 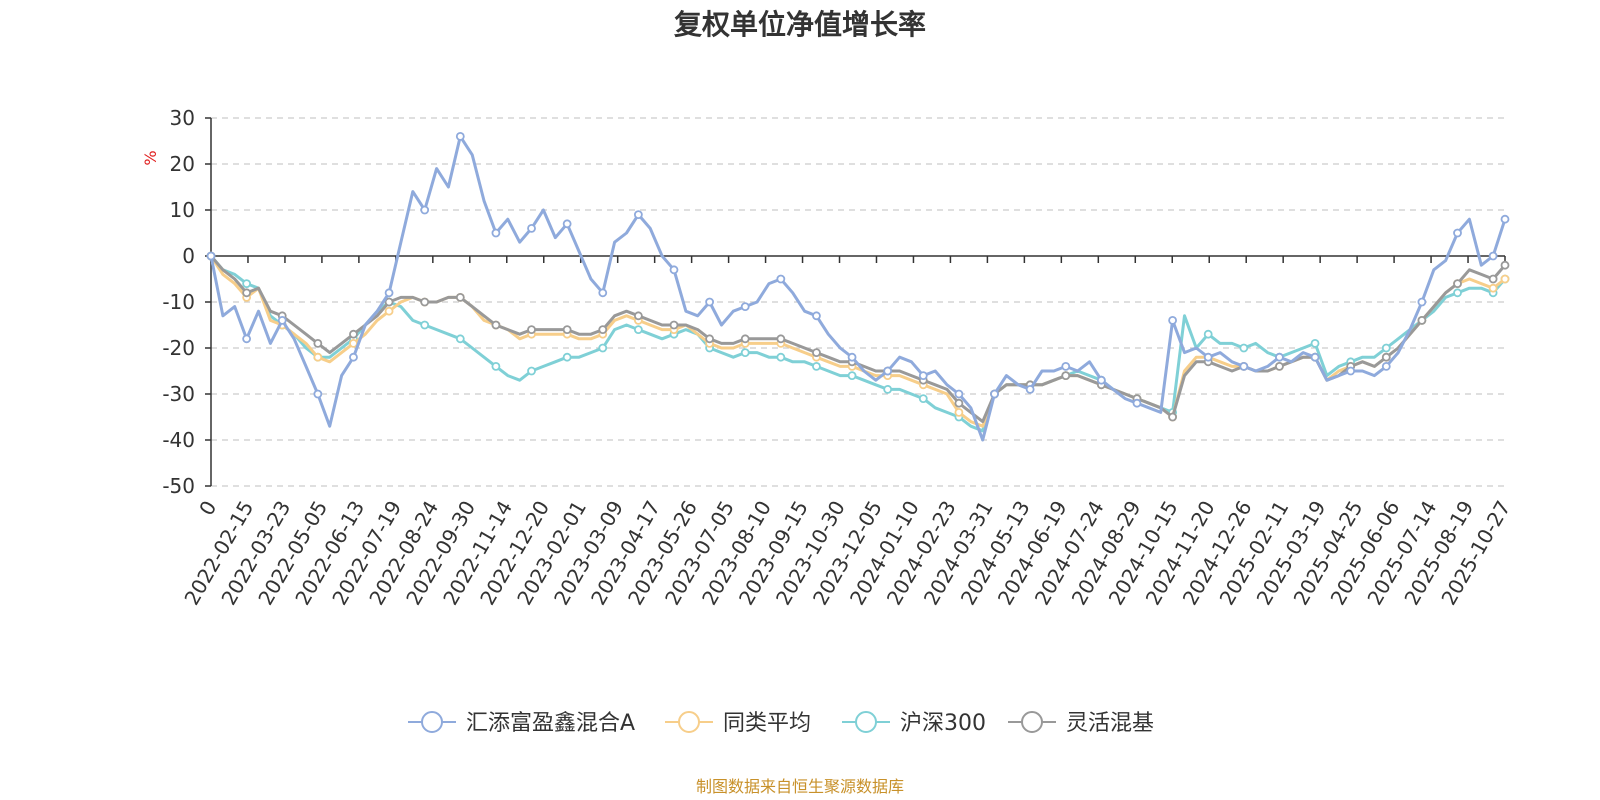 What do you see at coordinates (207, 508) in the screenshot?
I see `x-tick-label: 0` at bounding box center [207, 508].